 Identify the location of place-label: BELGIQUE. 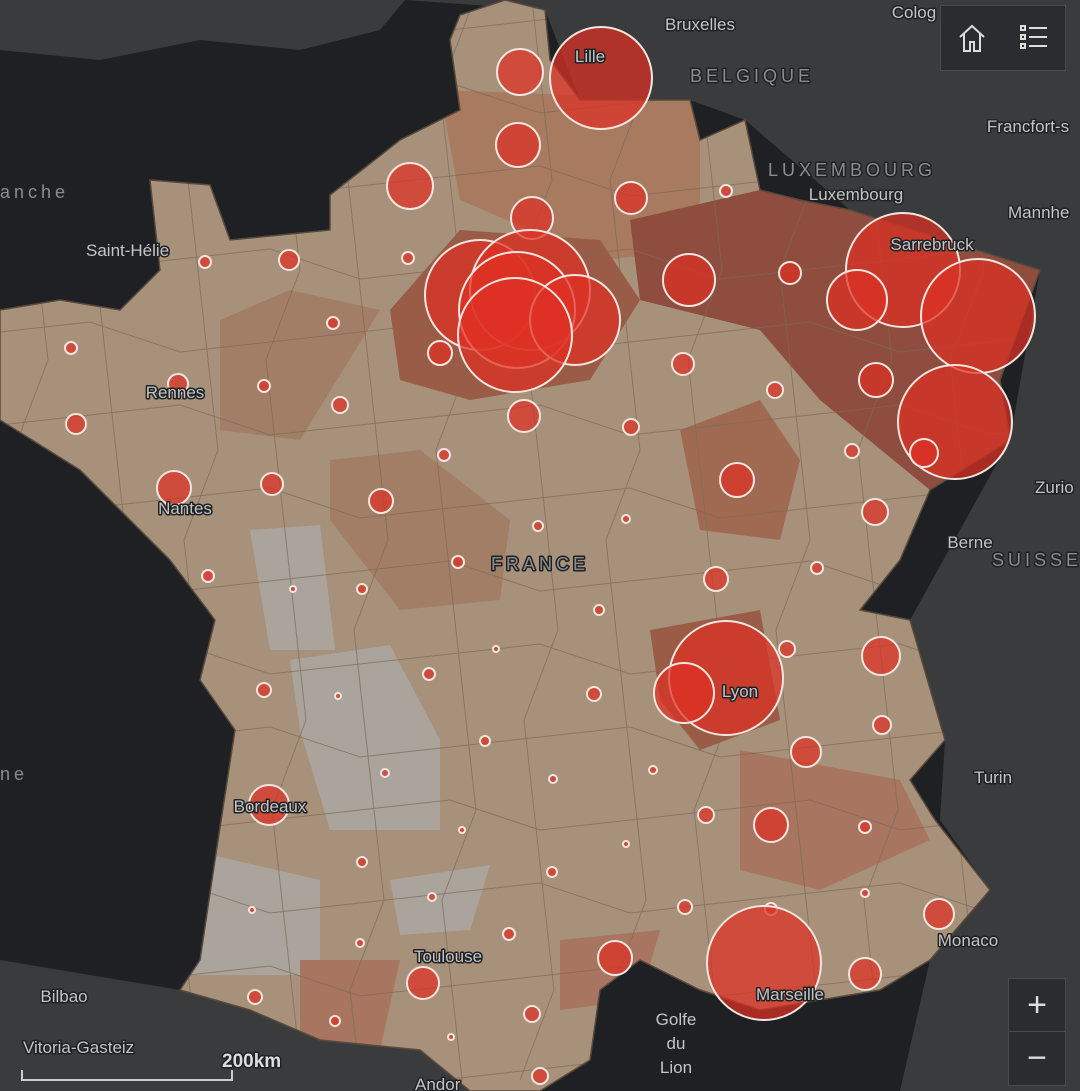
(752, 76).